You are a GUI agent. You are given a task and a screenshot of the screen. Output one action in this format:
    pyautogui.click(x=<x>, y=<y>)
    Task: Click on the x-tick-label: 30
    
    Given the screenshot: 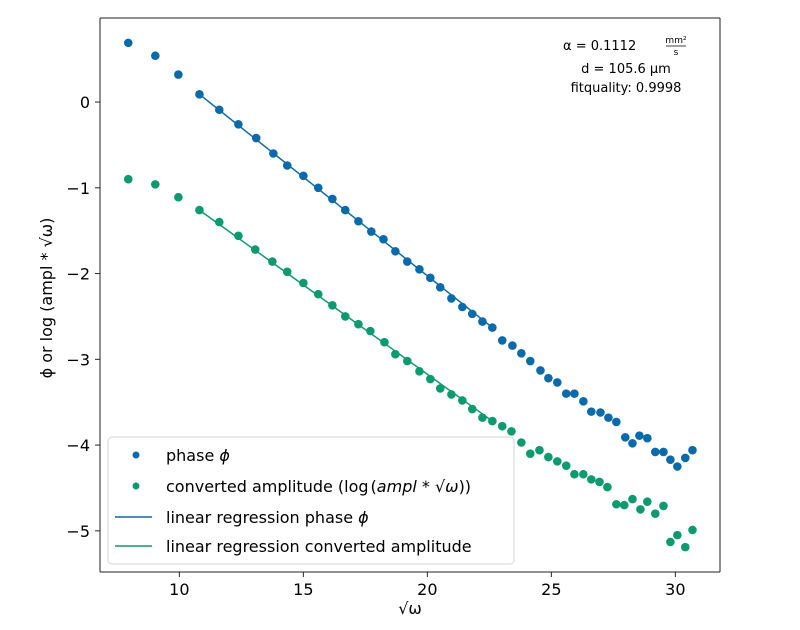 What is the action you would take?
    pyautogui.click(x=675, y=589)
    